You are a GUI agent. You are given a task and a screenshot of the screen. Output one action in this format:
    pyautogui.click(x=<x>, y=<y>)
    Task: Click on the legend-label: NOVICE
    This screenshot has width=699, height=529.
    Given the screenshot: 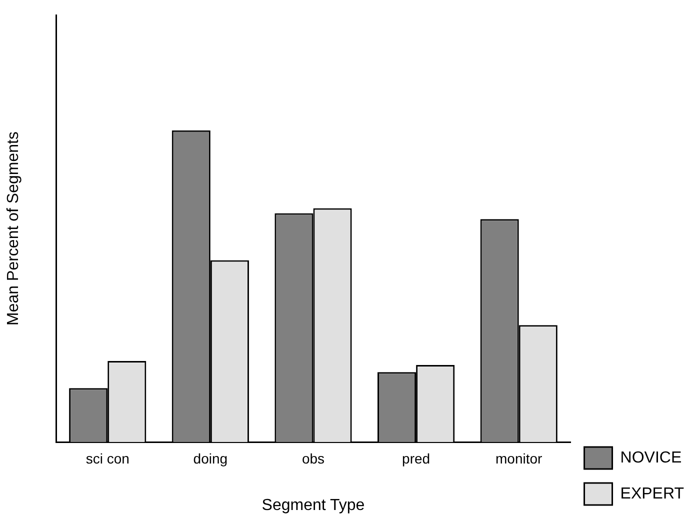 What is the action you would take?
    pyautogui.click(x=651, y=457)
    